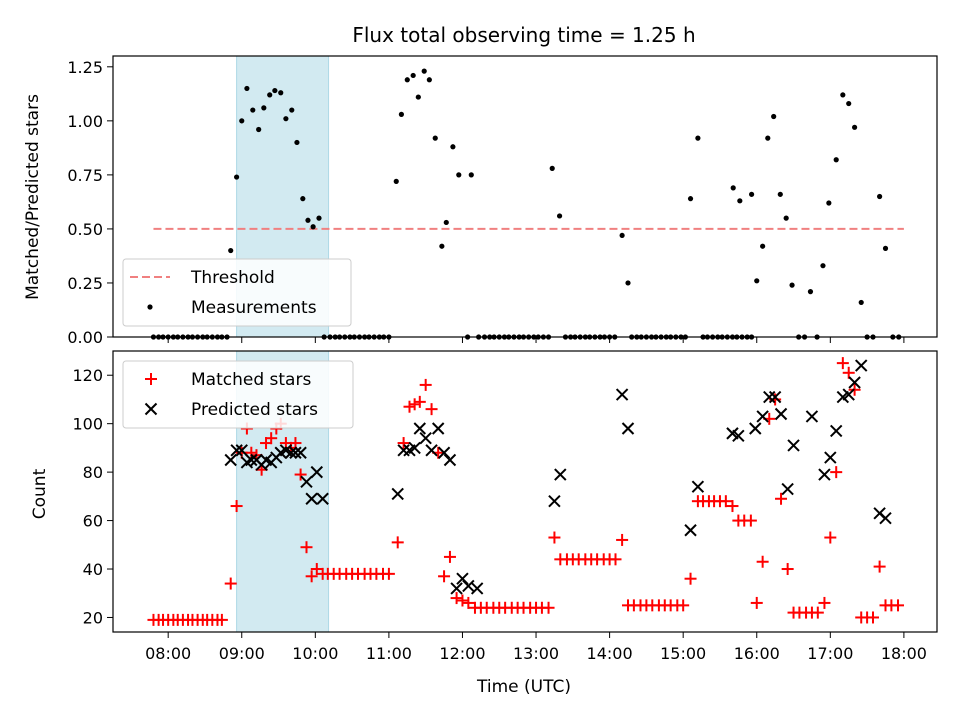  I want to click on top-ytick-label-0: 0.00, so click(85, 337).